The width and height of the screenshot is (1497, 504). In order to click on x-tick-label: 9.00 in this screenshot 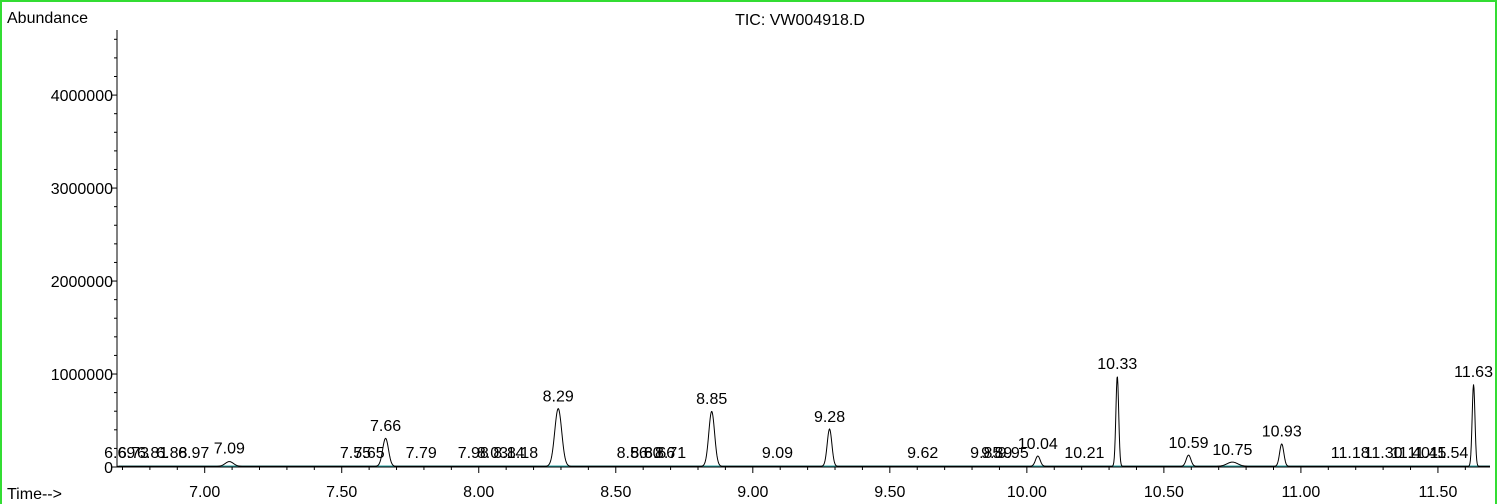, I will do `click(752, 492)`.